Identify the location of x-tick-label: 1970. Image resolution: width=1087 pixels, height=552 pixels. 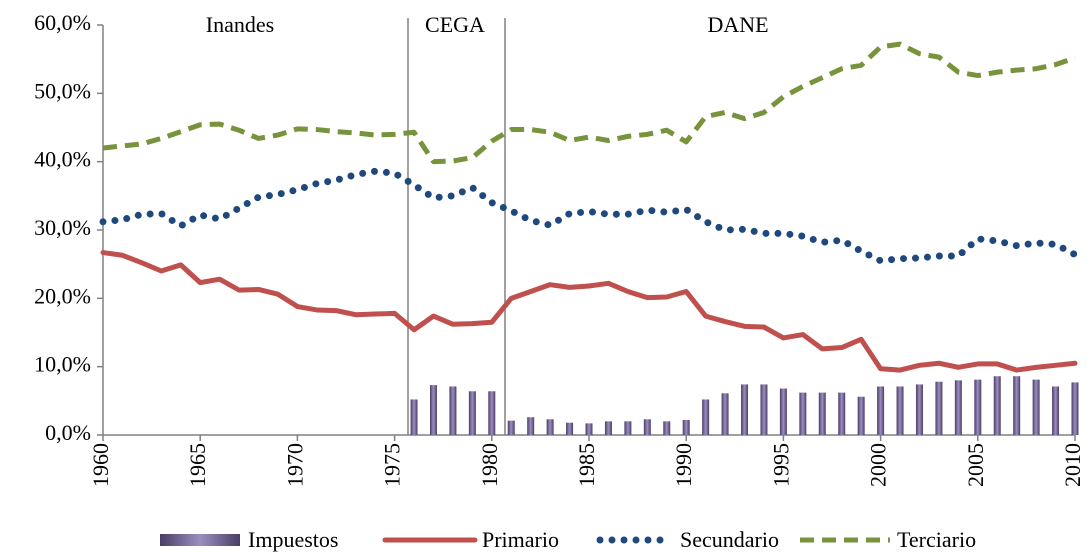
(294, 465).